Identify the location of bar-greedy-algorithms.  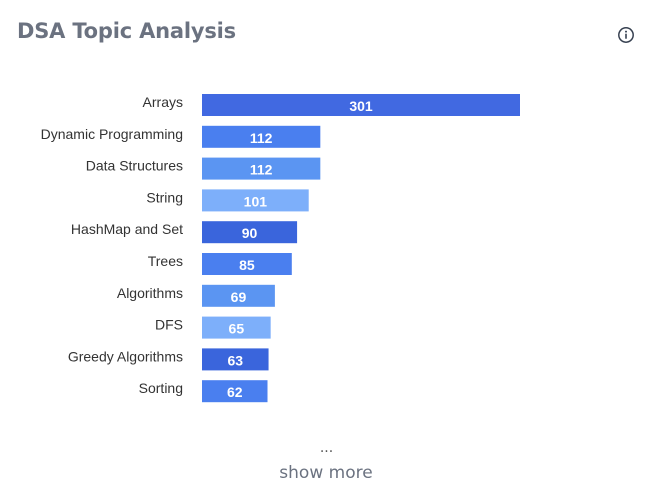
(235, 359).